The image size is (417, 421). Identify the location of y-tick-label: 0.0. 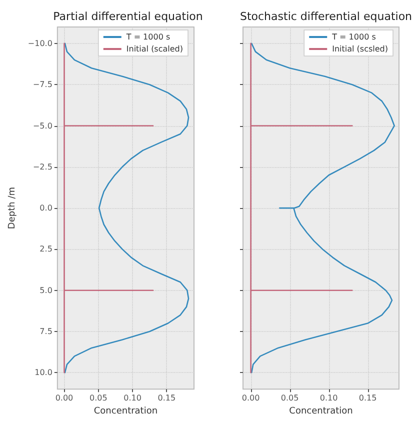
(46, 208).